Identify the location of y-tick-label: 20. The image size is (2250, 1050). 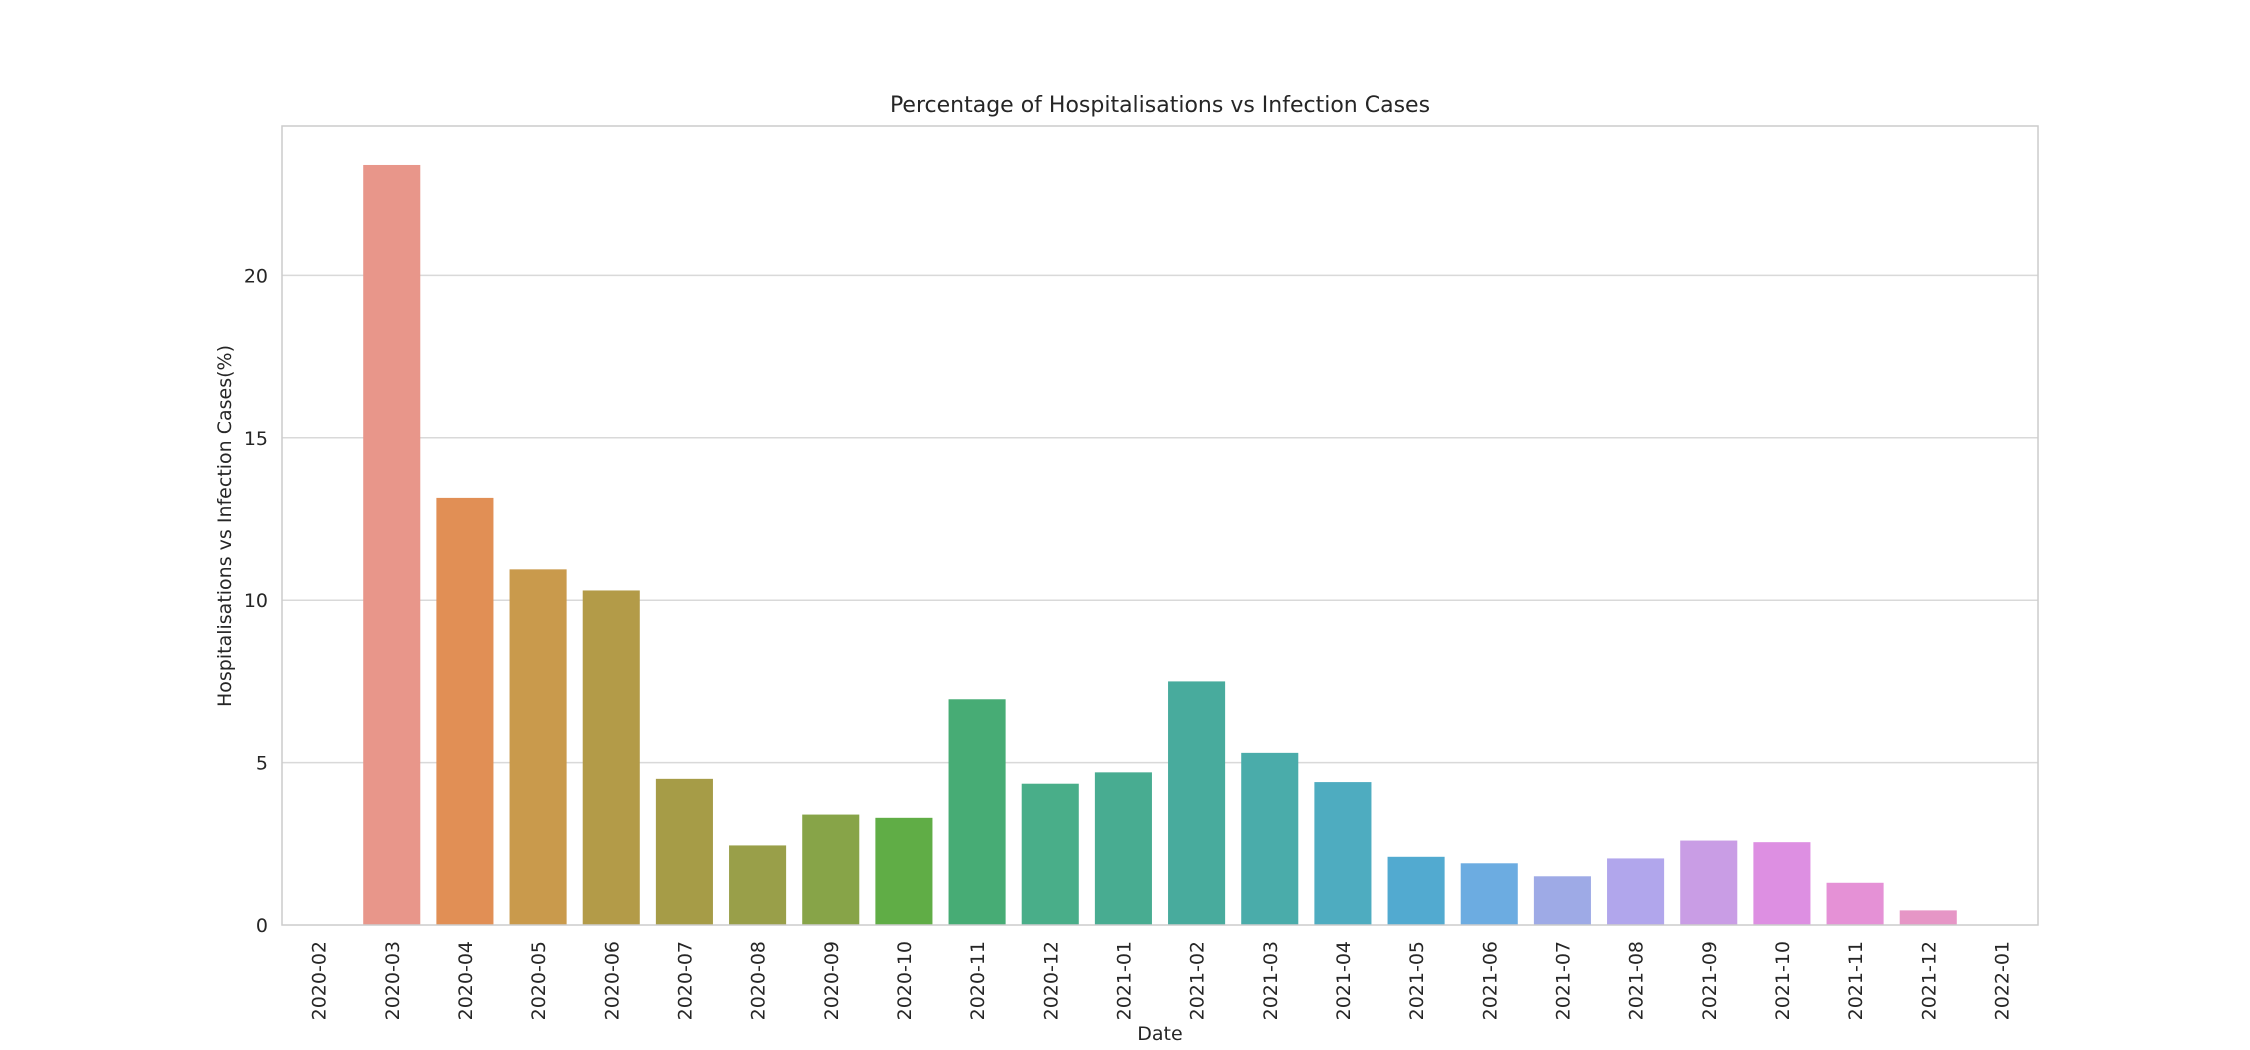
(256, 276).